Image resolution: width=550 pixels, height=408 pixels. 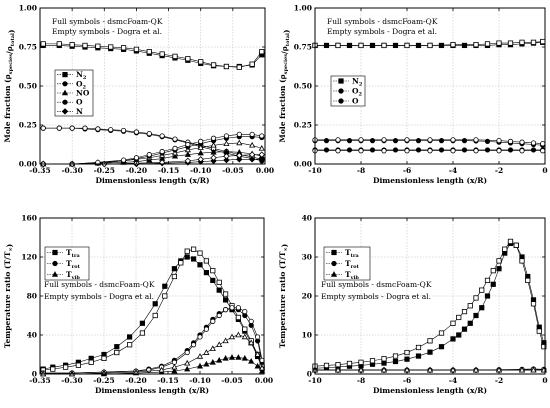 I want to click on x-tick-label: -0.20, so click(x=135, y=380).